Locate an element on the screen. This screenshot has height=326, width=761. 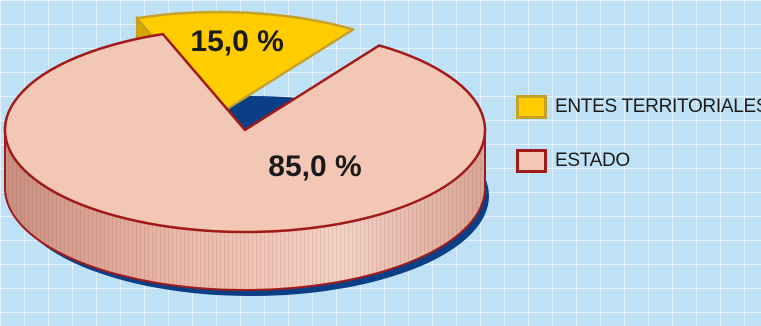
legend-item-entes-territoriales: ENTES TERRITORIALES is located at coordinates (638, 107).